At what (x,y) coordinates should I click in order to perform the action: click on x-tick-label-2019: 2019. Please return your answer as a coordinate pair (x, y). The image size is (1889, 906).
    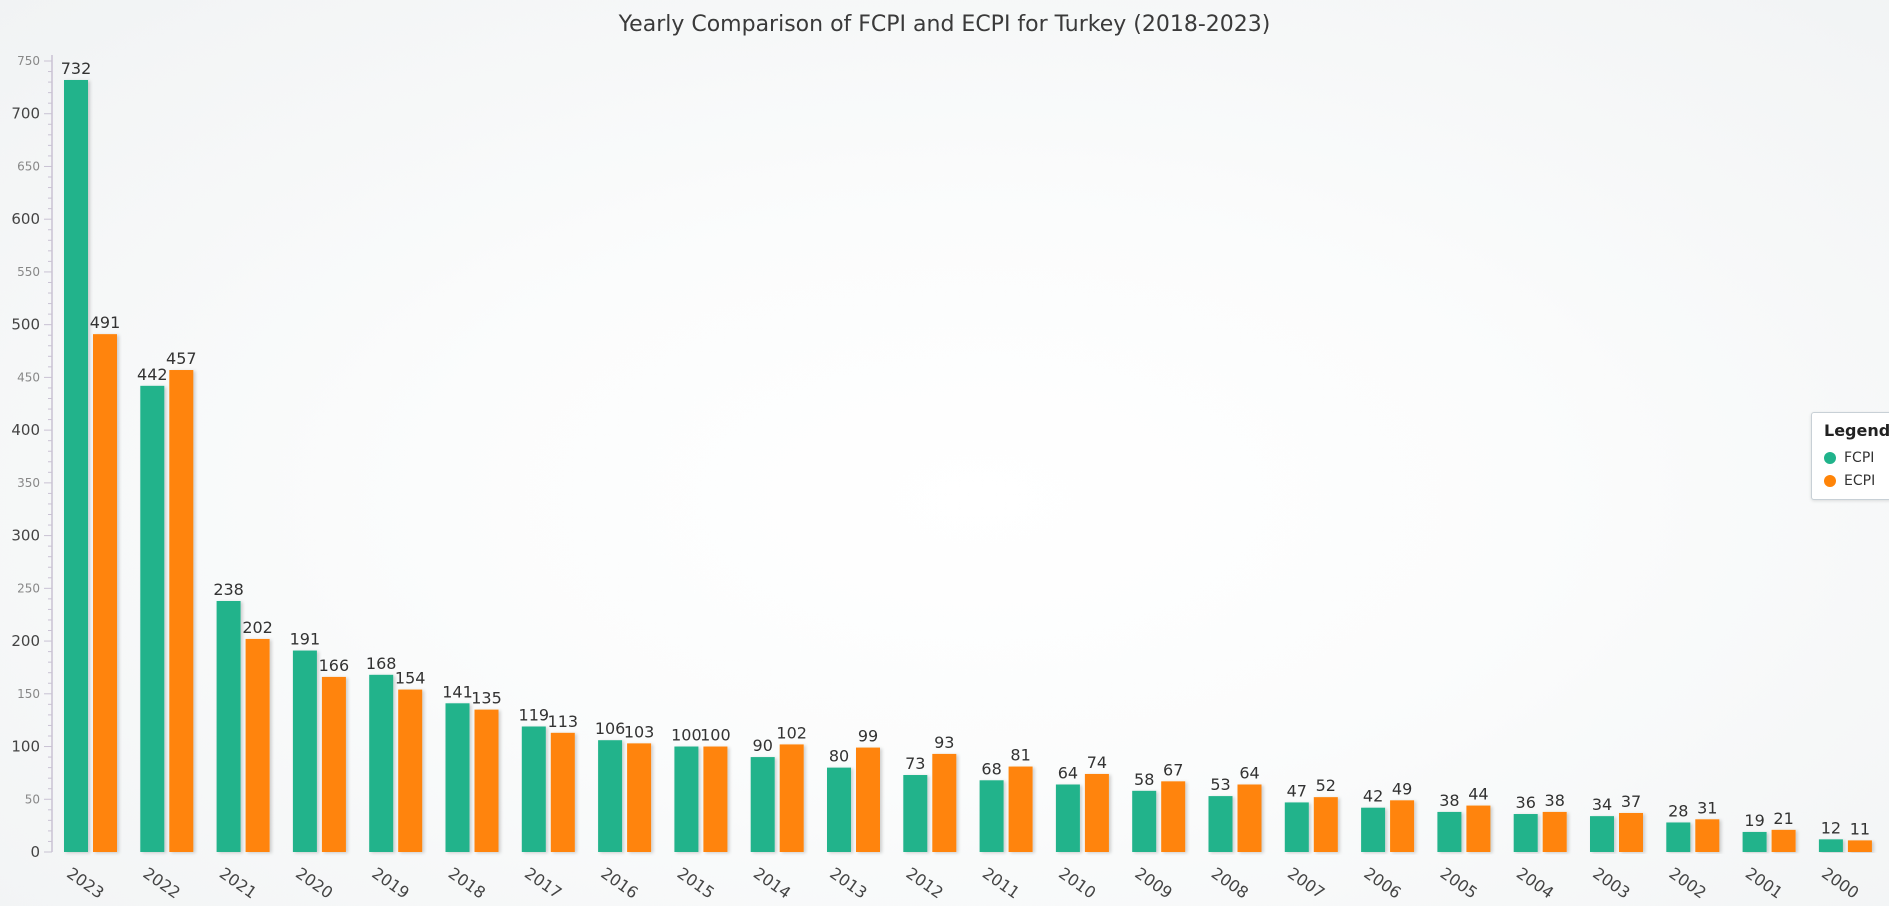
    Looking at the image, I should click on (391, 883).